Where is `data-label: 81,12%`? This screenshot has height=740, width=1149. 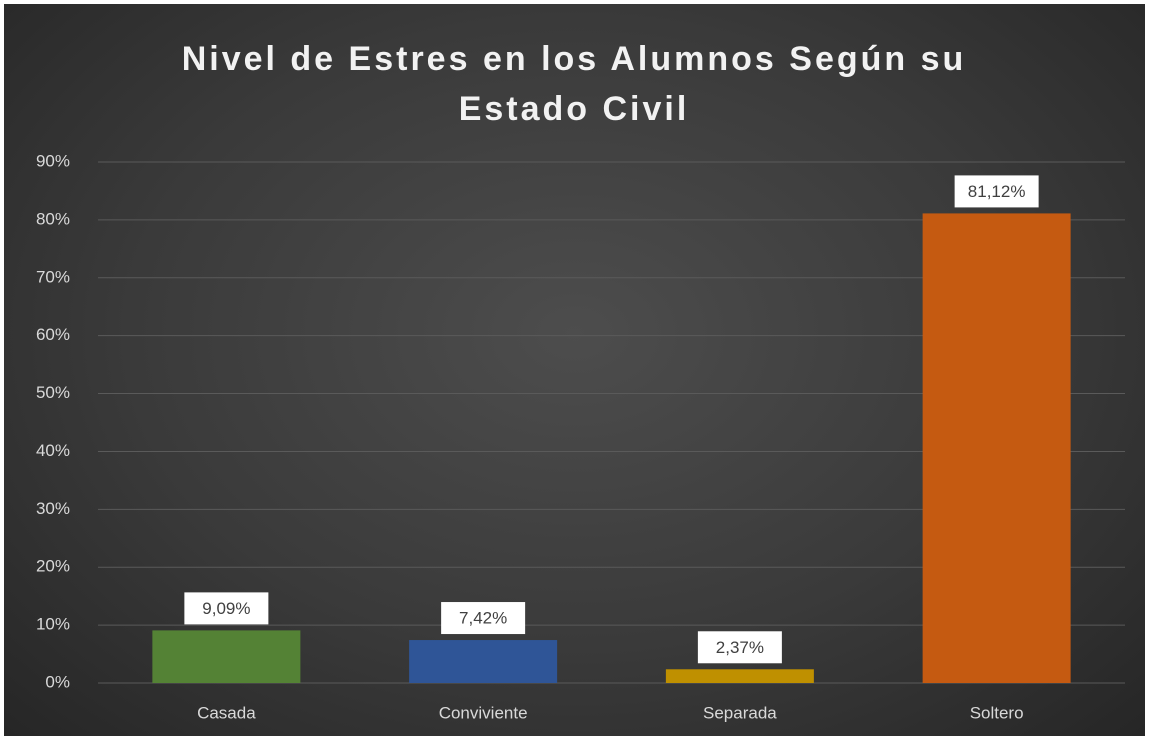
data-label: 81,12% is located at coordinates (997, 191).